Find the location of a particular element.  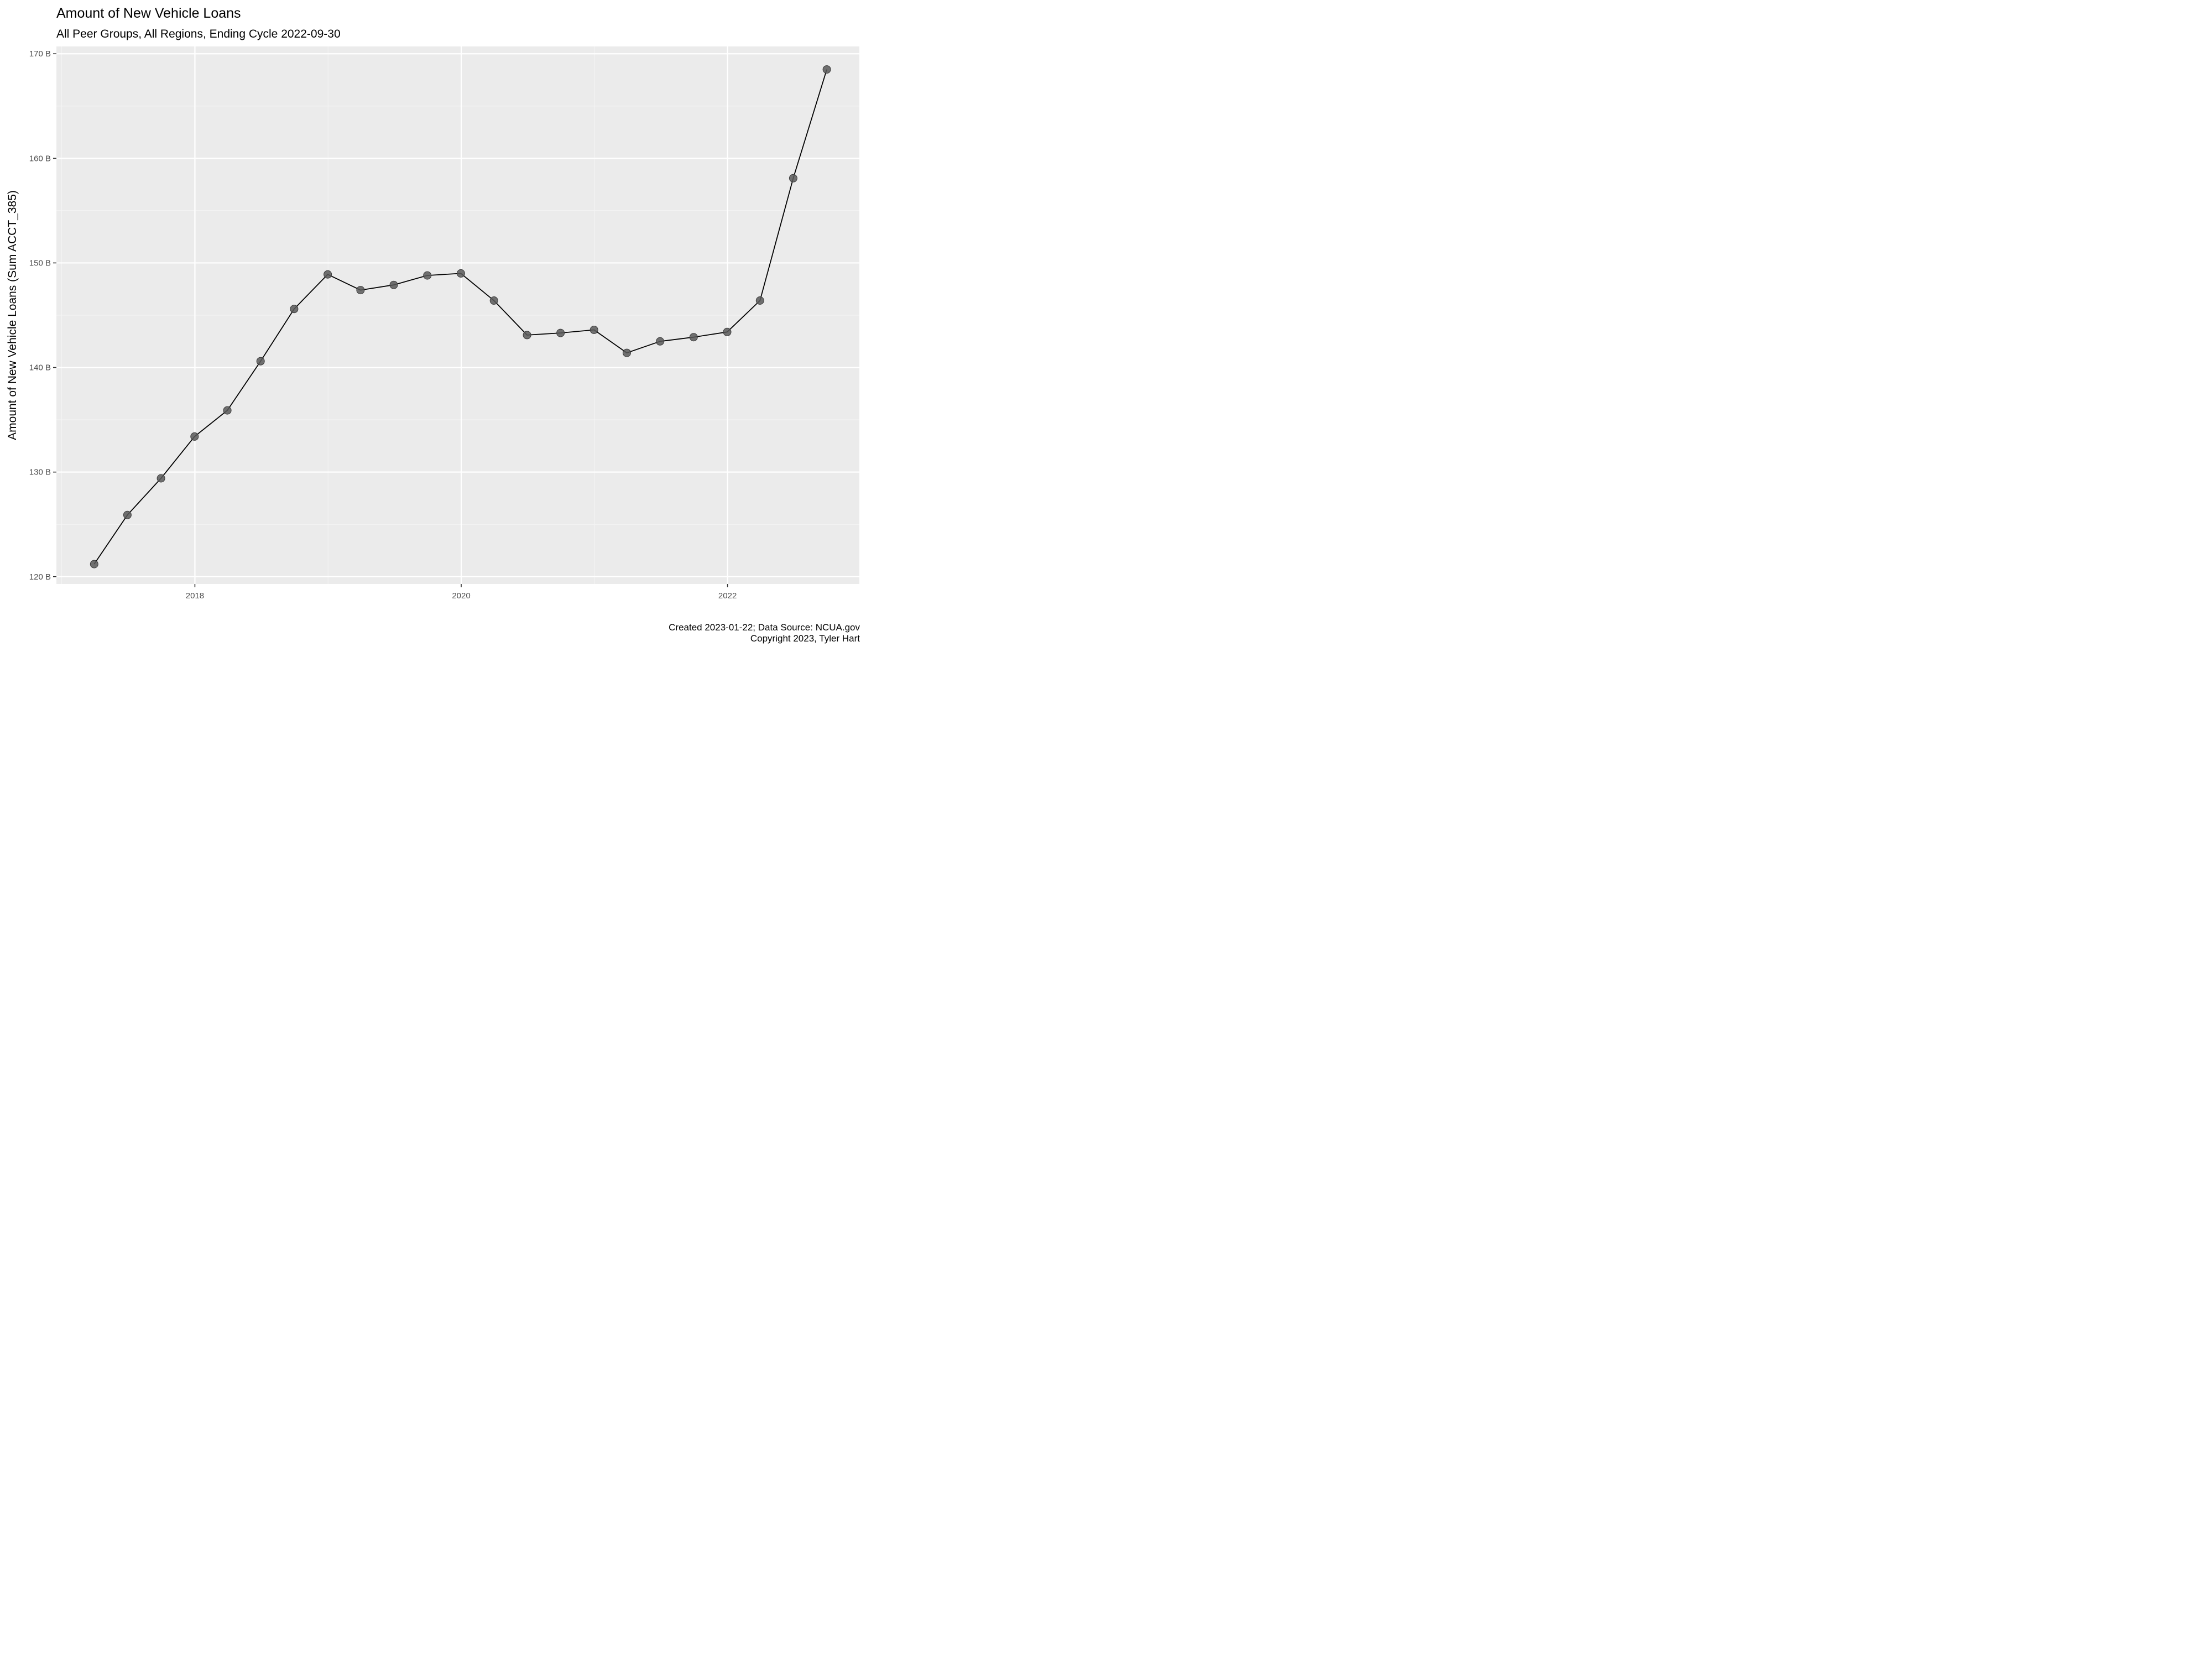

y-tick-label: 130 B is located at coordinates (40, 473).